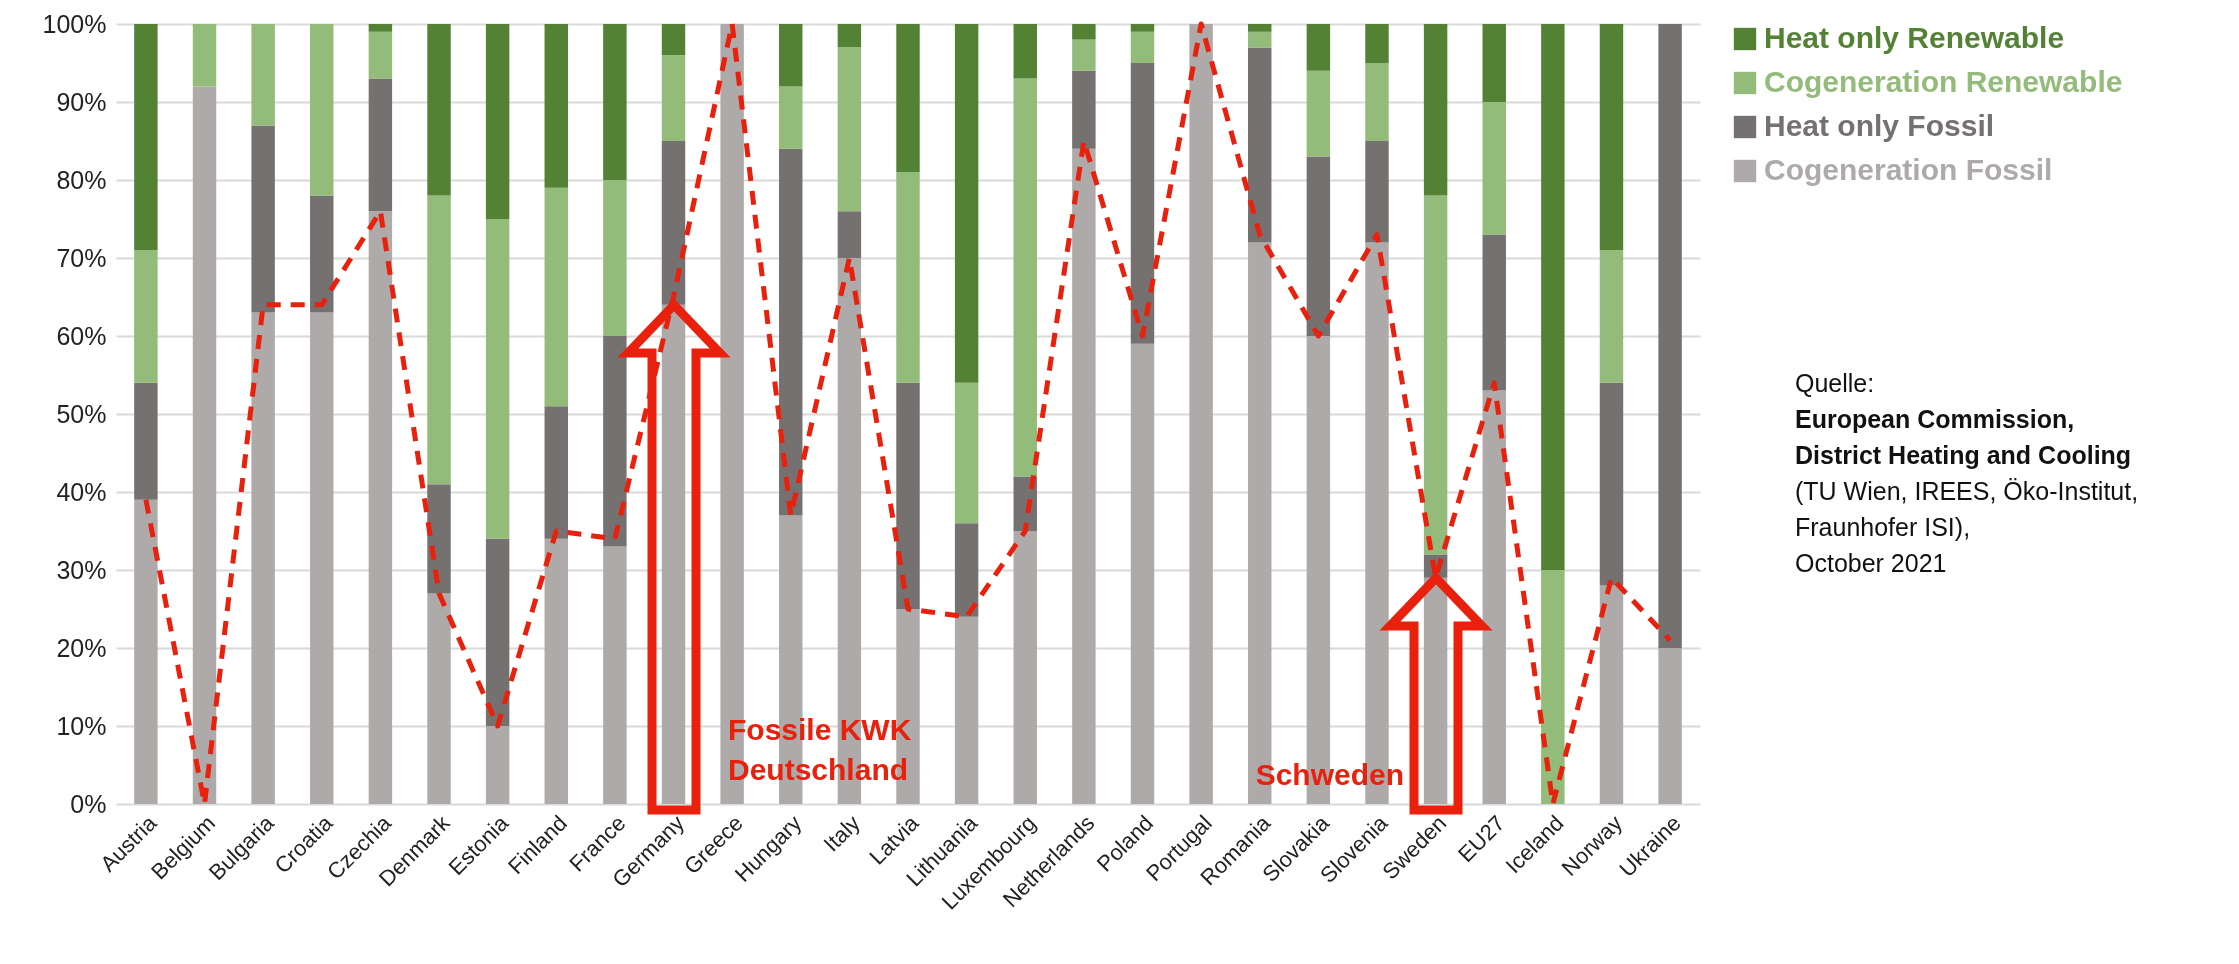 The height and width of the screenshot is (964, 2239). I want to click on text: Fraunhofer ISI),, so click(1883, 527).